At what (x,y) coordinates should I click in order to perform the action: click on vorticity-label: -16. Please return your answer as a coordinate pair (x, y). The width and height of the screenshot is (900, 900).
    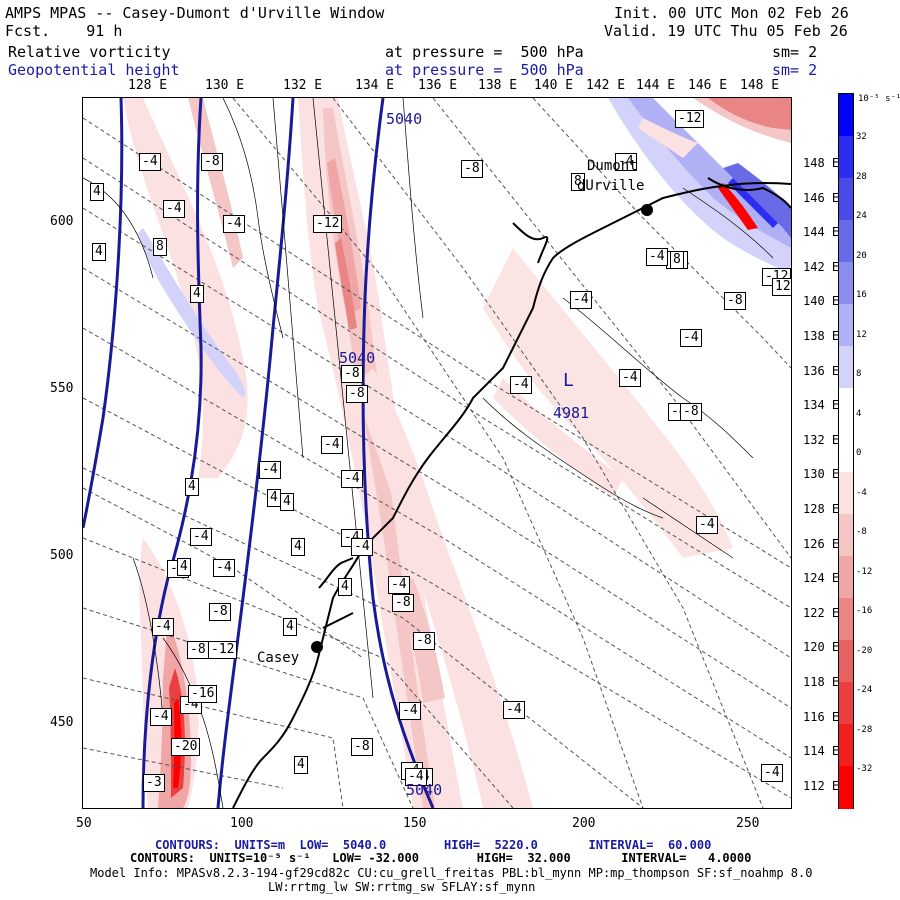
    Looking at the image, I should click on (203, 694).